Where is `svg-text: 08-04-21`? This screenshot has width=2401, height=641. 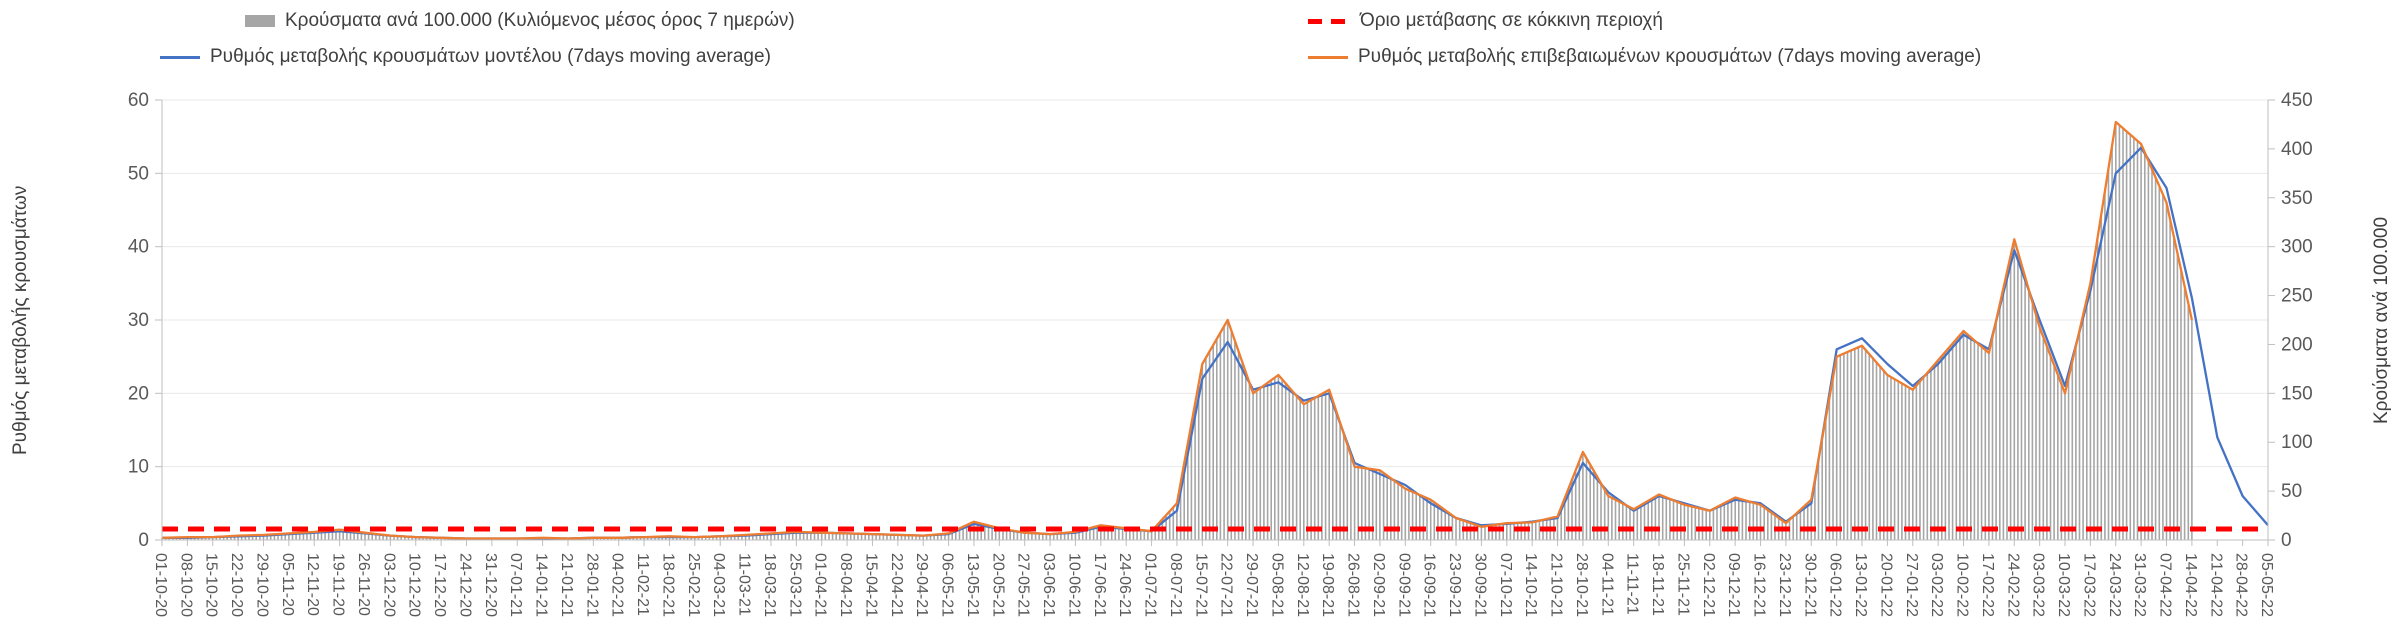 svg-text: 08-04-21 is located at coordinates (845, 585).